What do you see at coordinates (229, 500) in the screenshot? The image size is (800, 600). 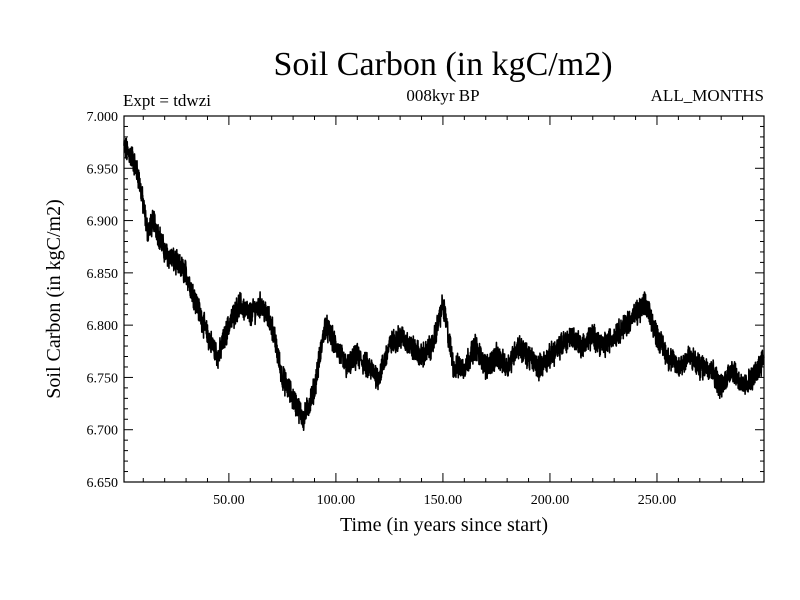 I see `x-tick-label: 50.00` at bounding box center [229, 500].